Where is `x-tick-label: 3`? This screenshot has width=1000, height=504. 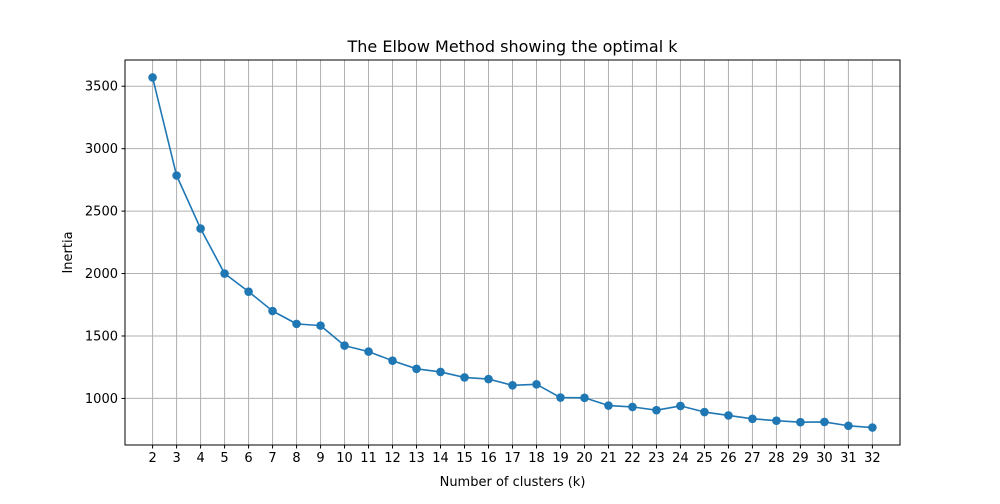 x-tick-label: 3 is located at coordinates (176, 458).